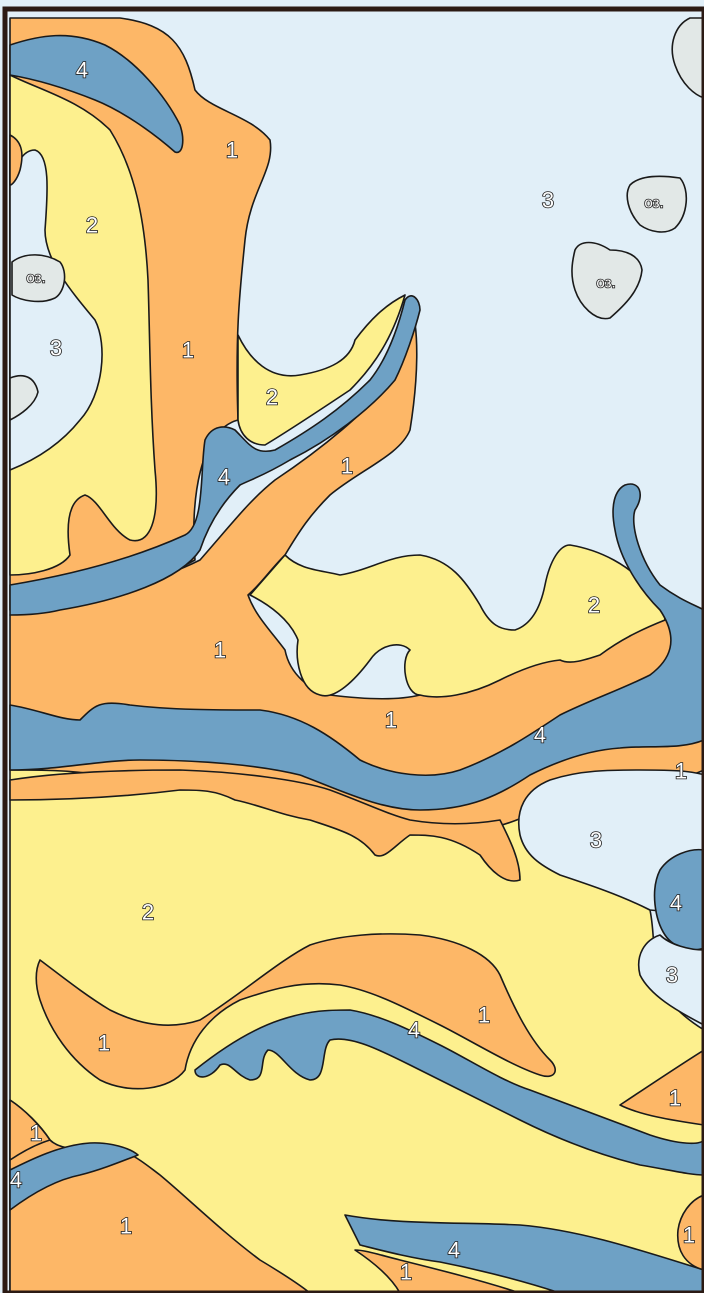 The image size is (704, 1293). Describe the element at coordinates (96, 94) in the screenshot. I see `zone-4-top-left` at that location.